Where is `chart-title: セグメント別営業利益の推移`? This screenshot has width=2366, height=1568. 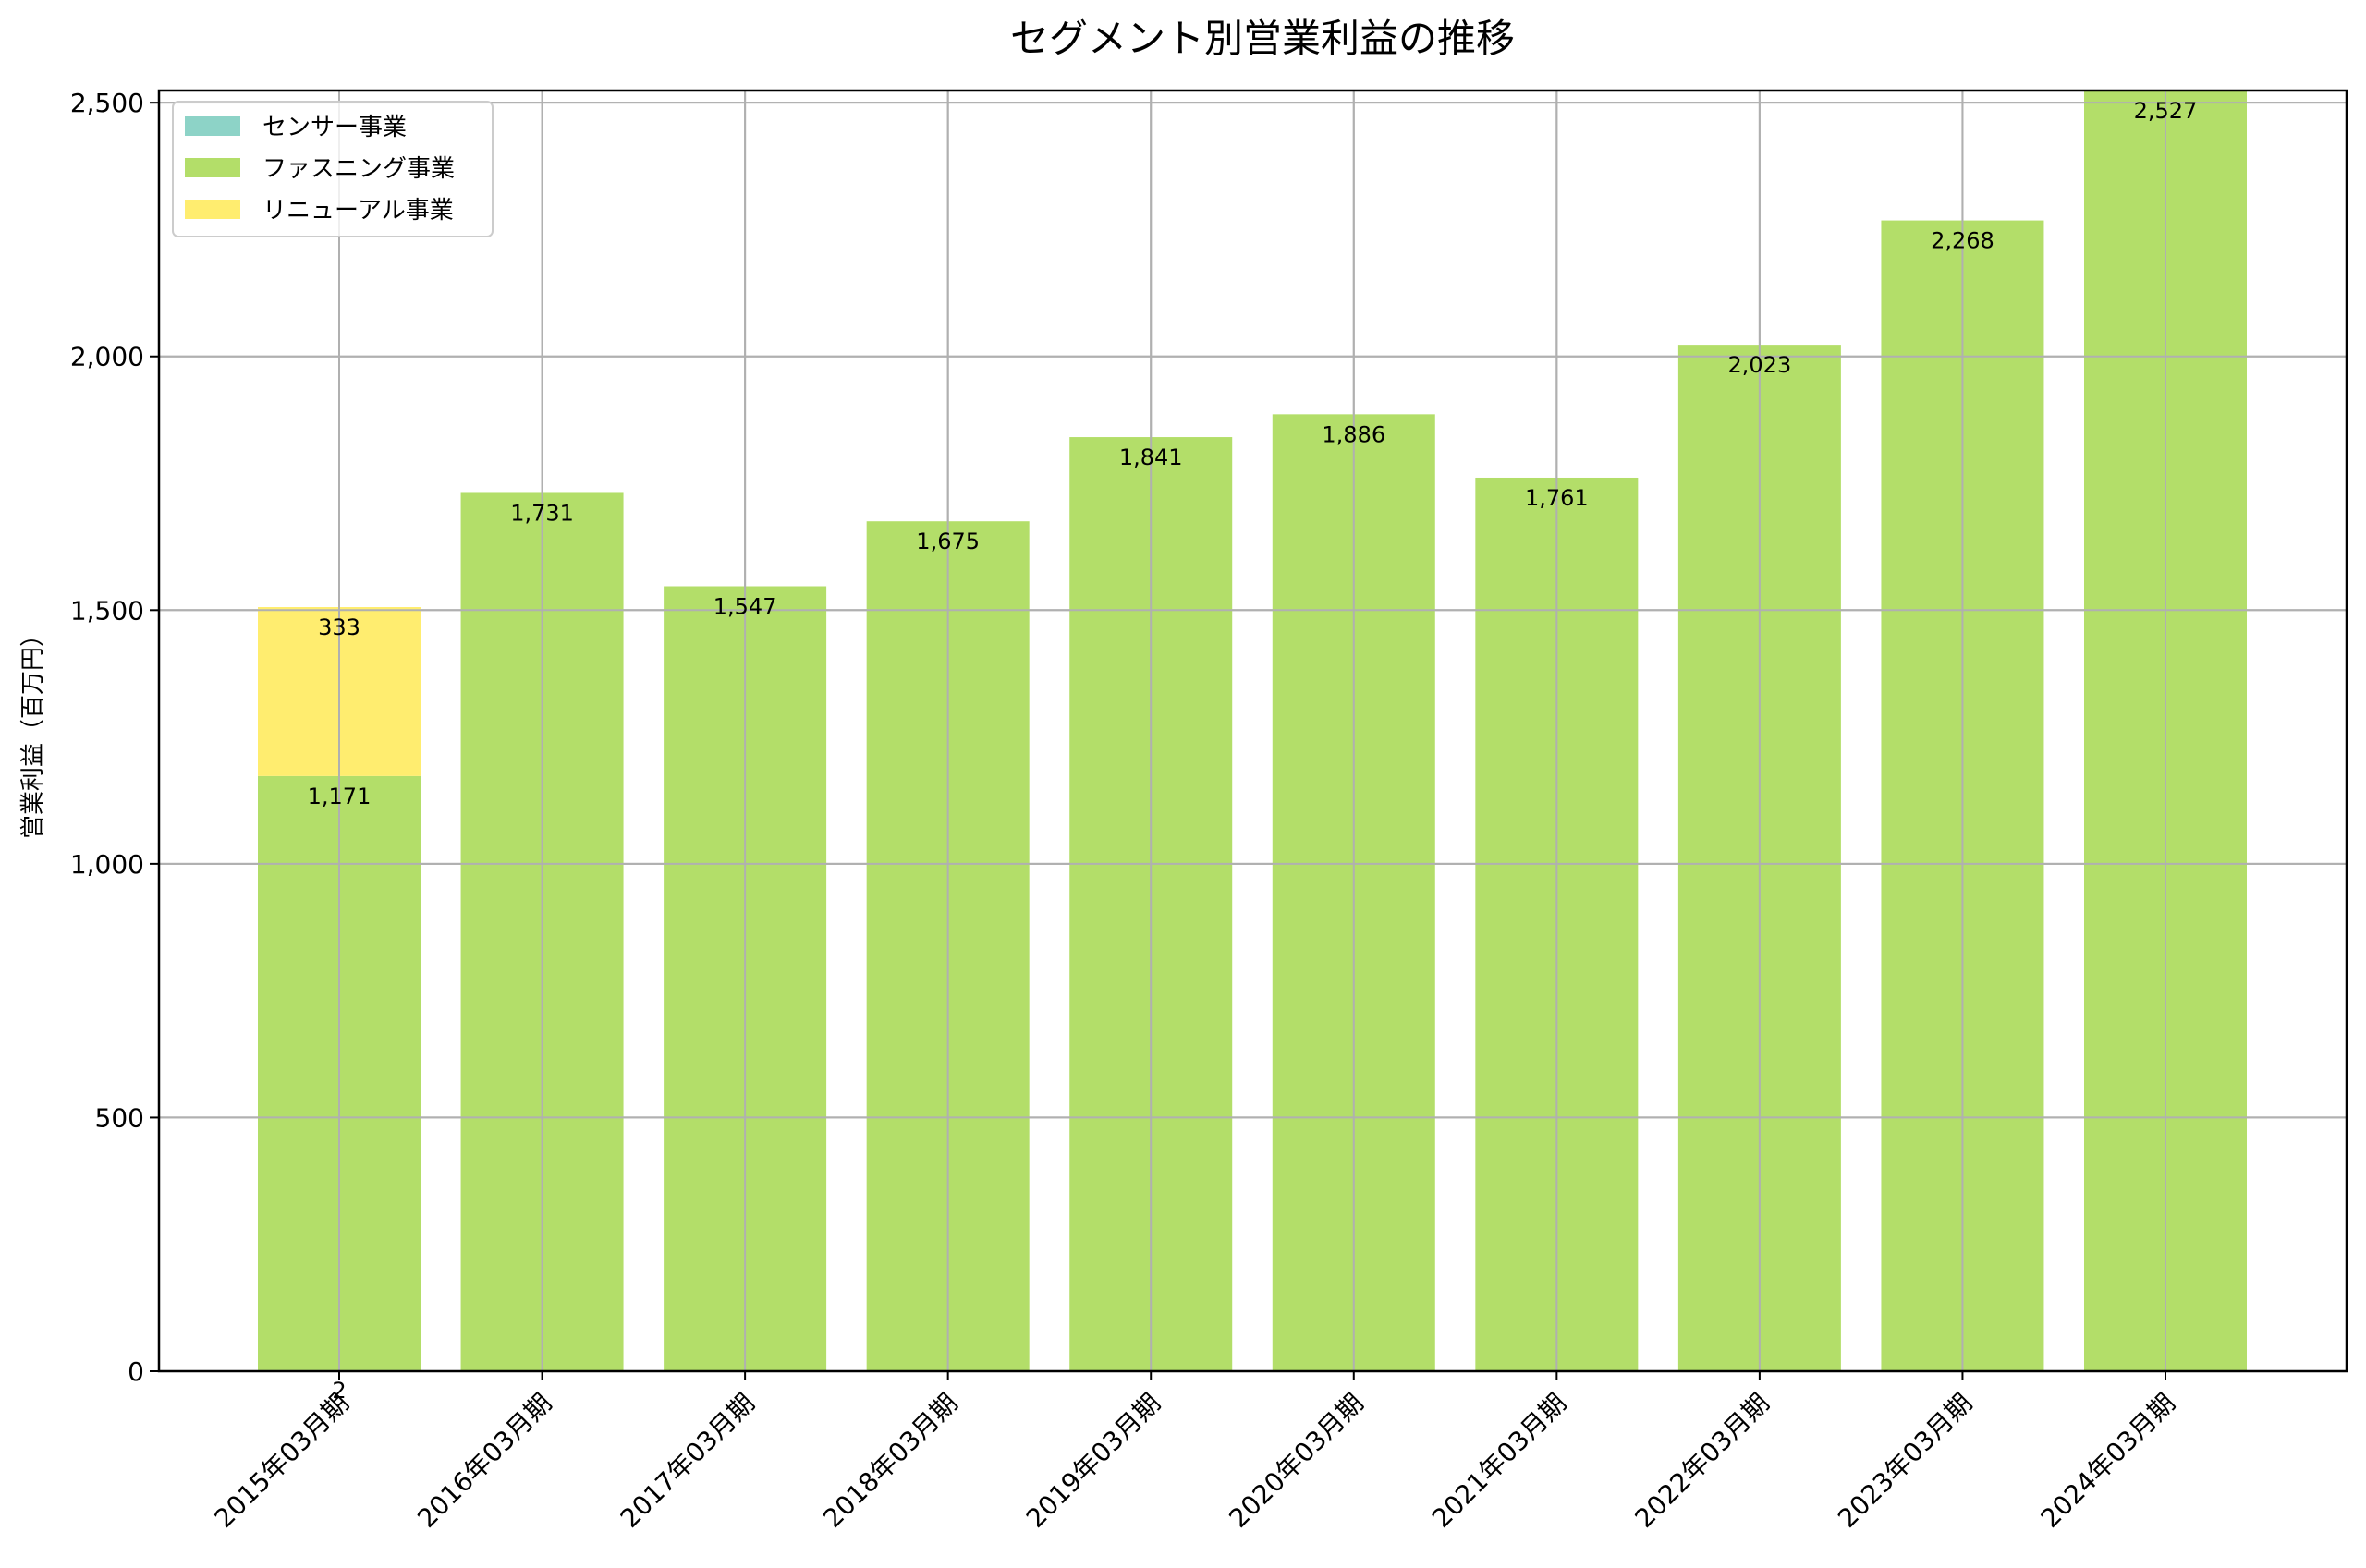
chart-title: セグメント別営業利益の推移 is located at coordinates (1262, 38).